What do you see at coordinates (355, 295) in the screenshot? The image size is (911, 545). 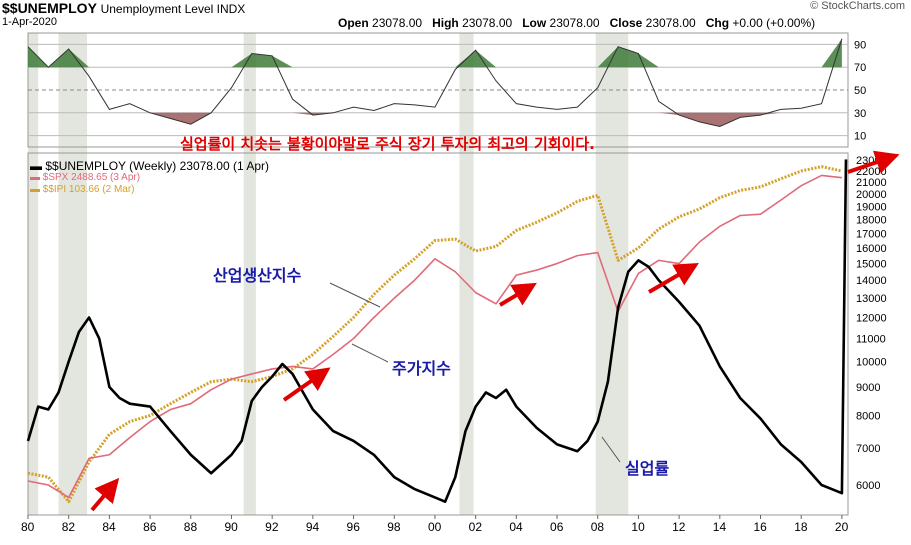 I see `industrial-pointer` at bounding box center [355, 295].